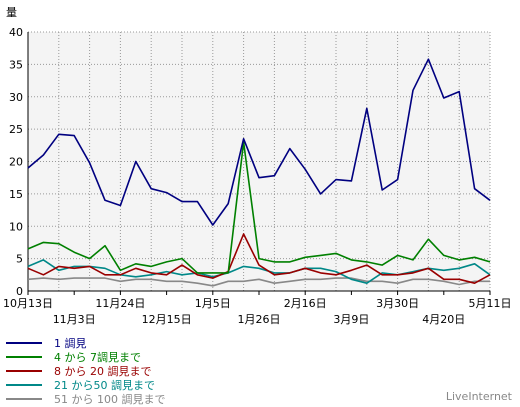 Image resolution: width=520 pixels, height=407 pixels. I want to click on x-tick-label: 11月24日, so click(120, 303).